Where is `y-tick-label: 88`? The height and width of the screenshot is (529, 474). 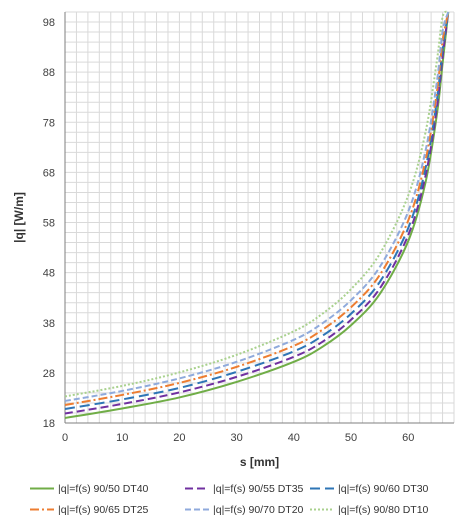
y-tick-label: 88 is located at coordinates (49, 73).